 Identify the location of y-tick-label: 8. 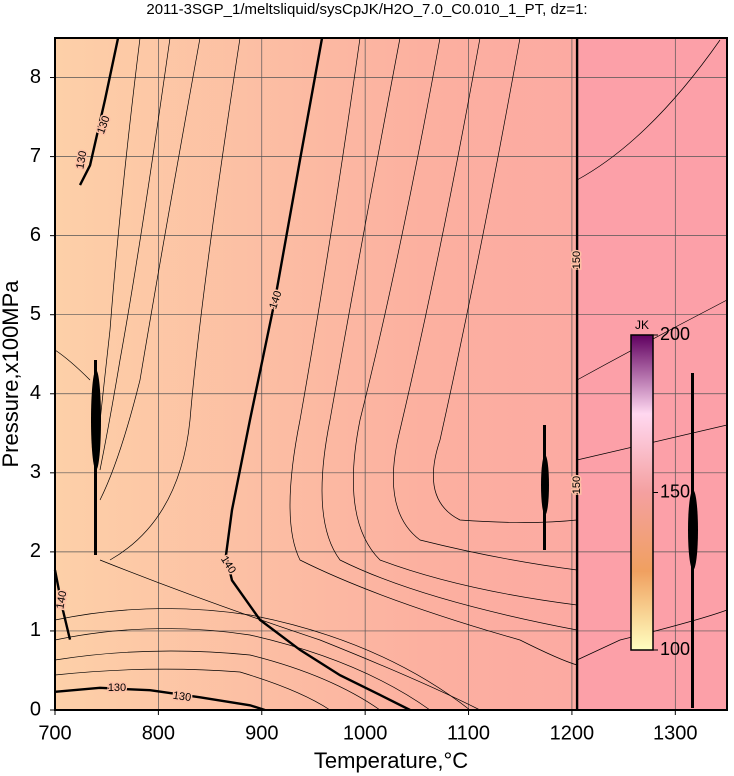
(35, 77).